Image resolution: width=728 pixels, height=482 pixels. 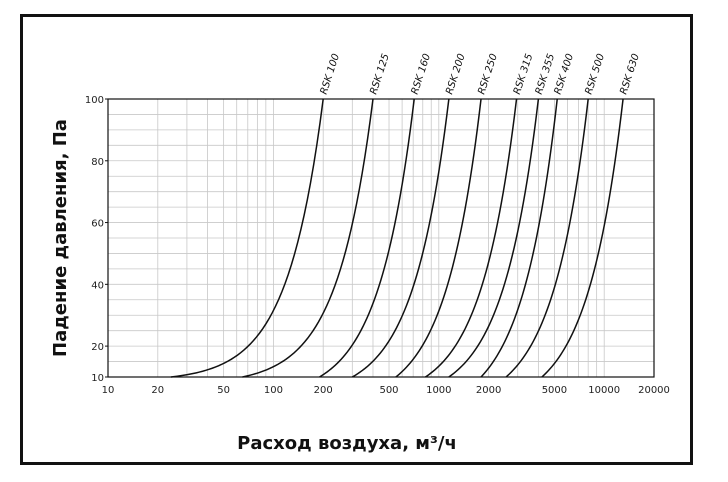 I want to click on series-label: RSK 630, so click(x=629, y=73).